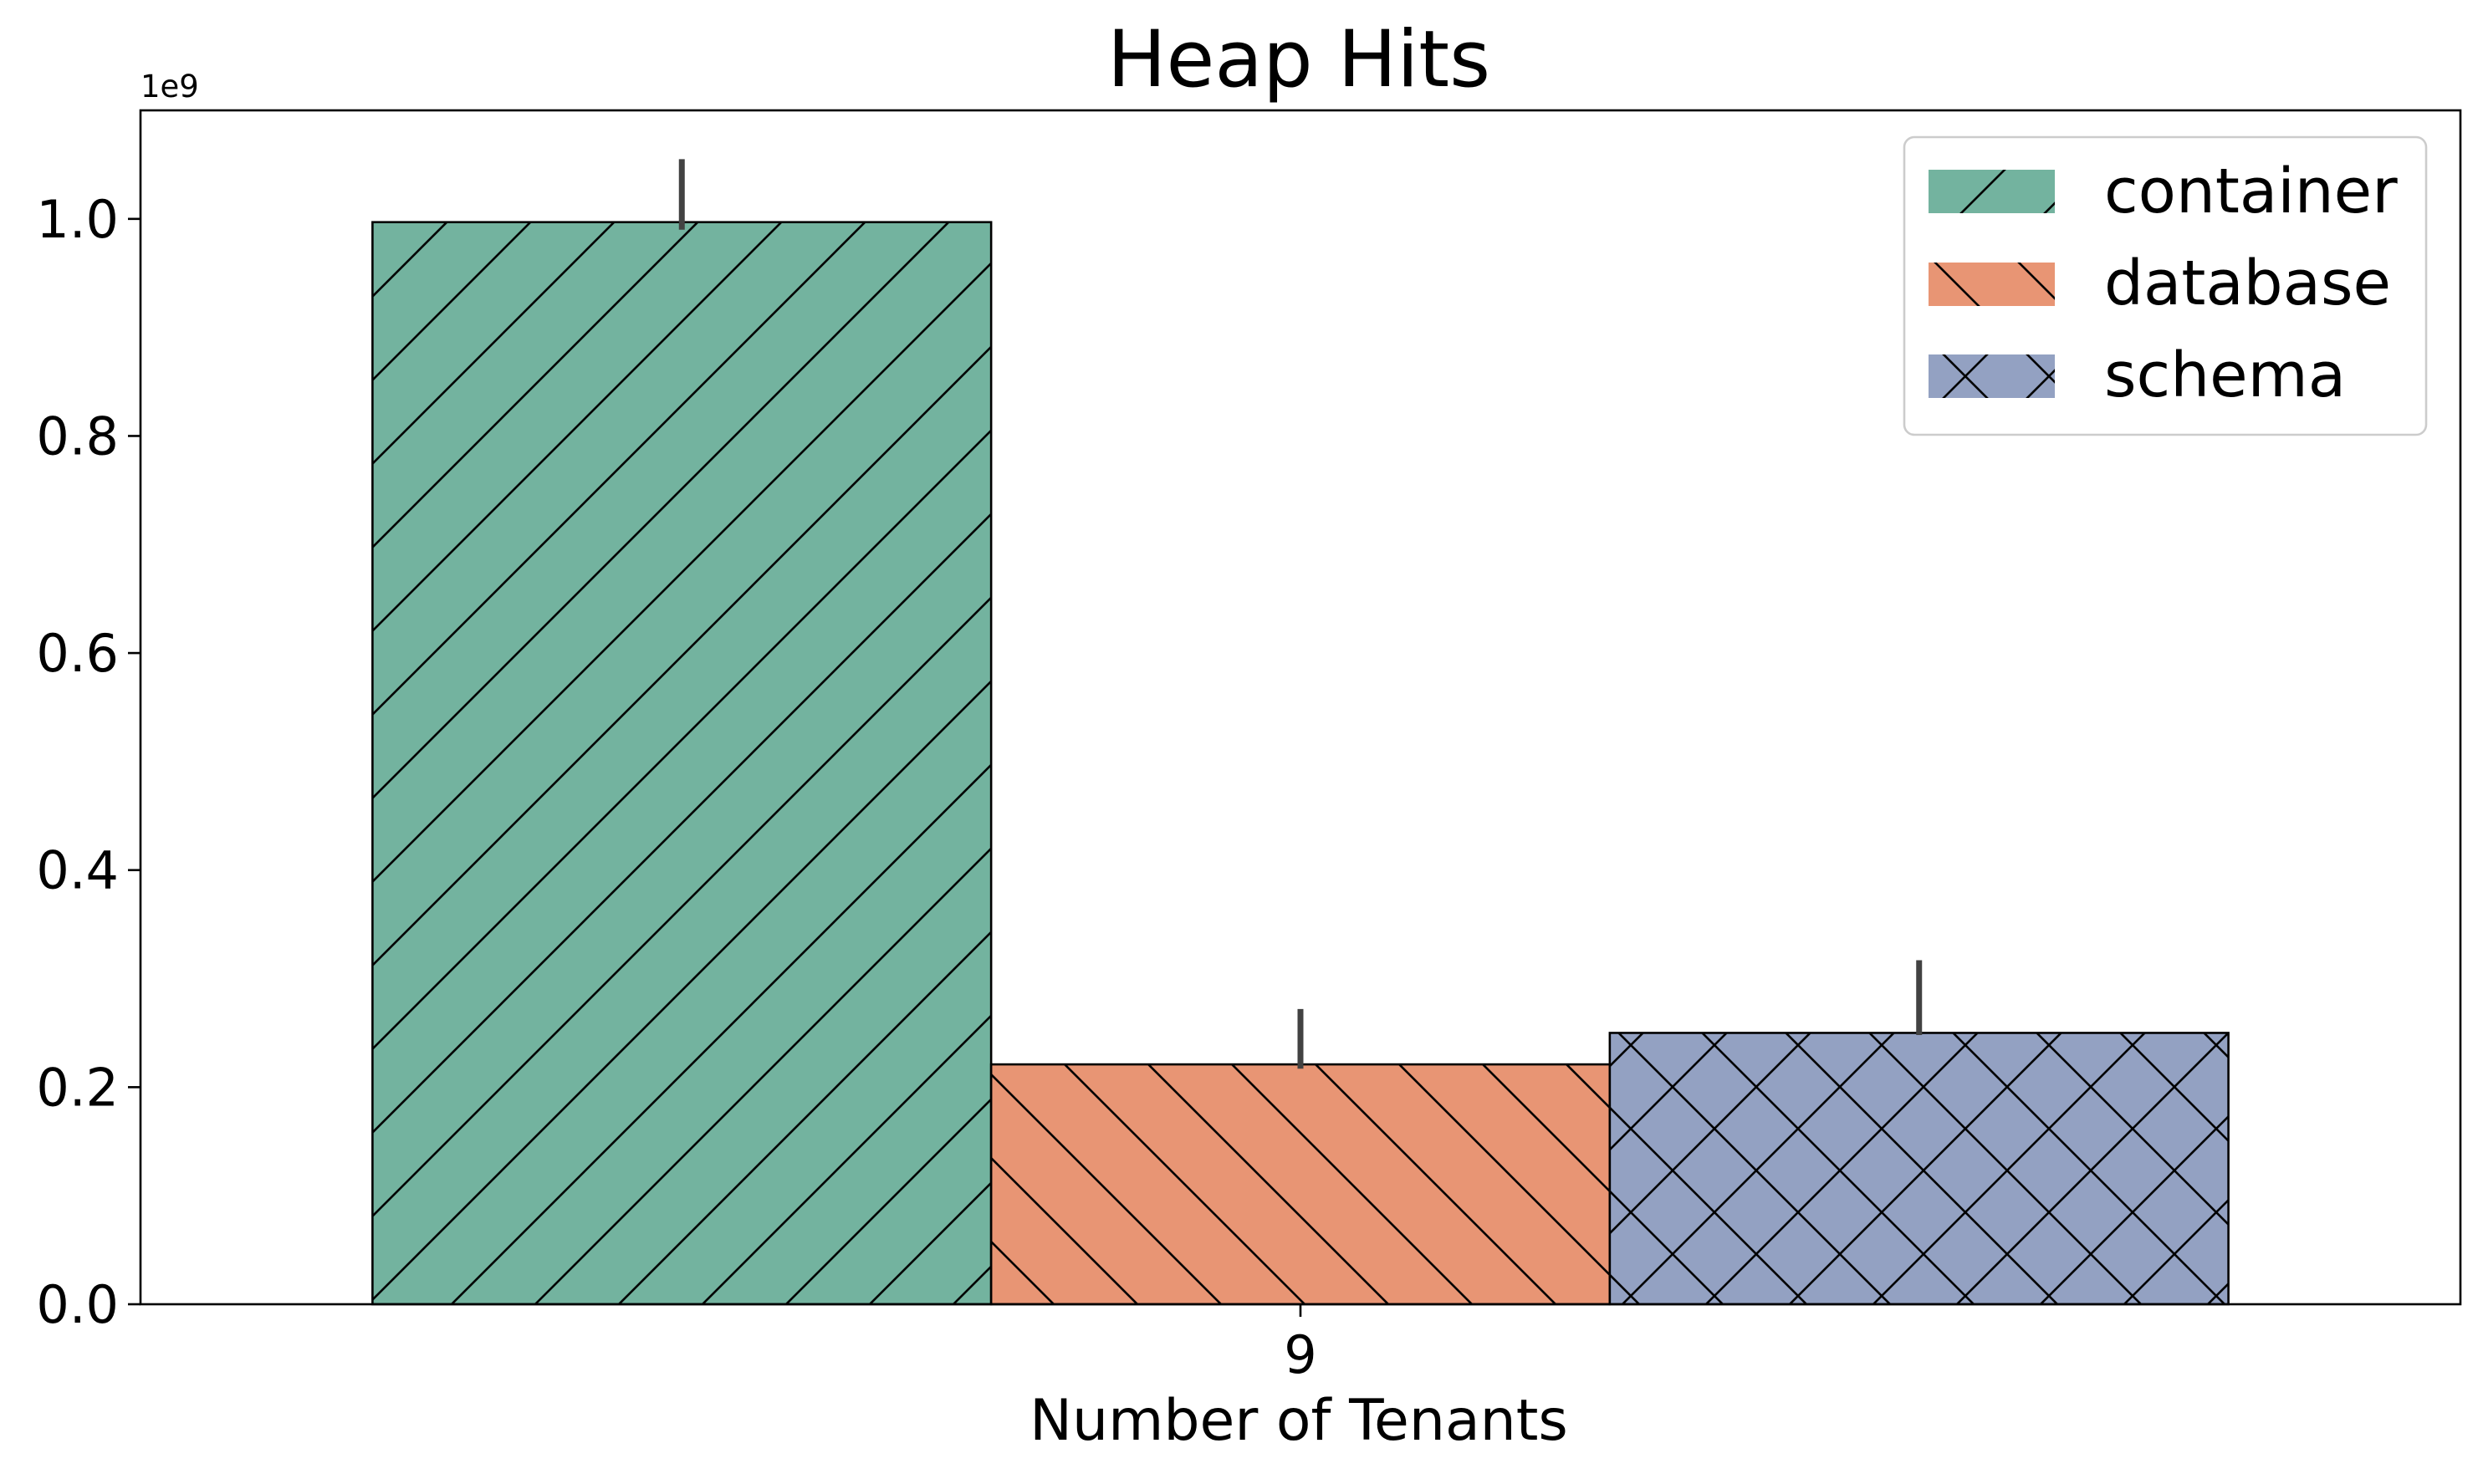  Describe the element at coordinates (1298, 1421) in the screenshot. I see `x-axis-label: Number of Tenants` at that location.